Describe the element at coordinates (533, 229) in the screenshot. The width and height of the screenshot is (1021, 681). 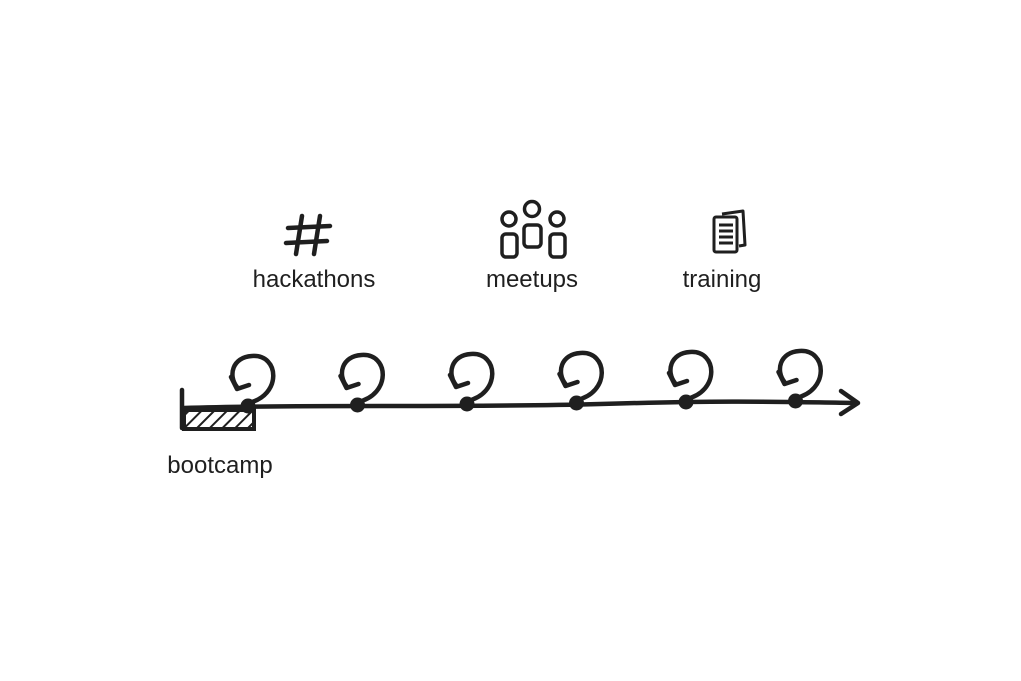
I see `people-icon` at that location.